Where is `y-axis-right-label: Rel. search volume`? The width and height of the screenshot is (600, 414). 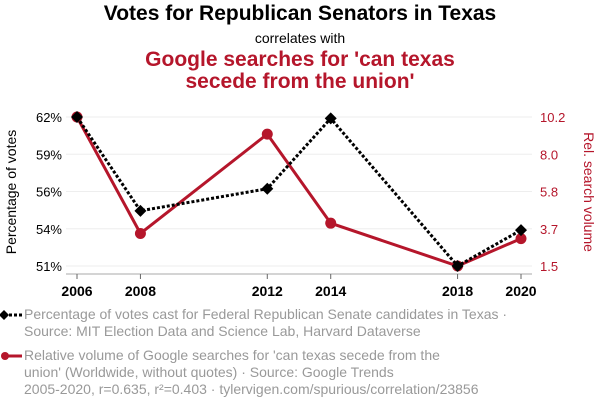 y-axis-right-label: Rel. search volume is located at coordinates (589, 192).